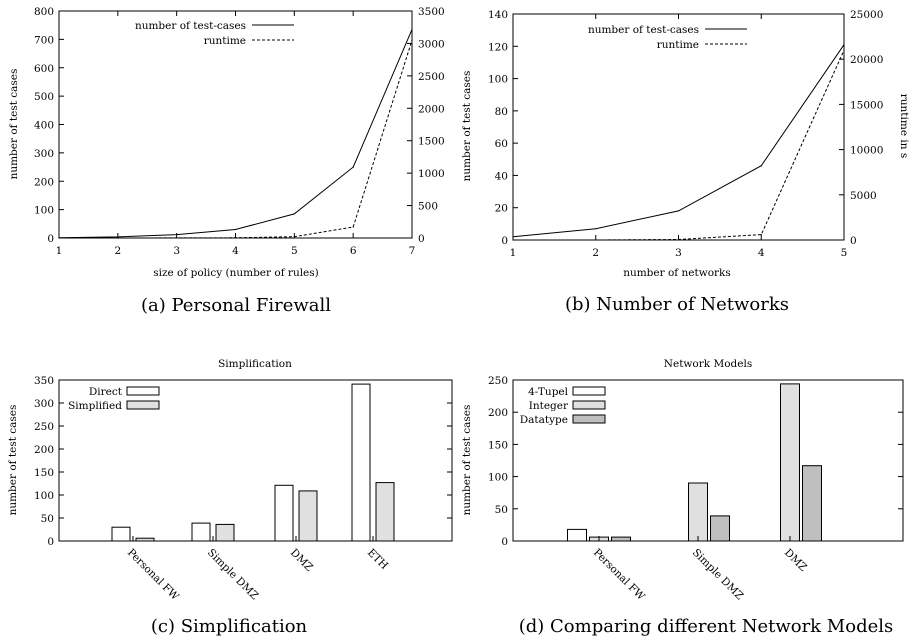  I want to click on y2-tick-label: 3500, so click(431, 12).